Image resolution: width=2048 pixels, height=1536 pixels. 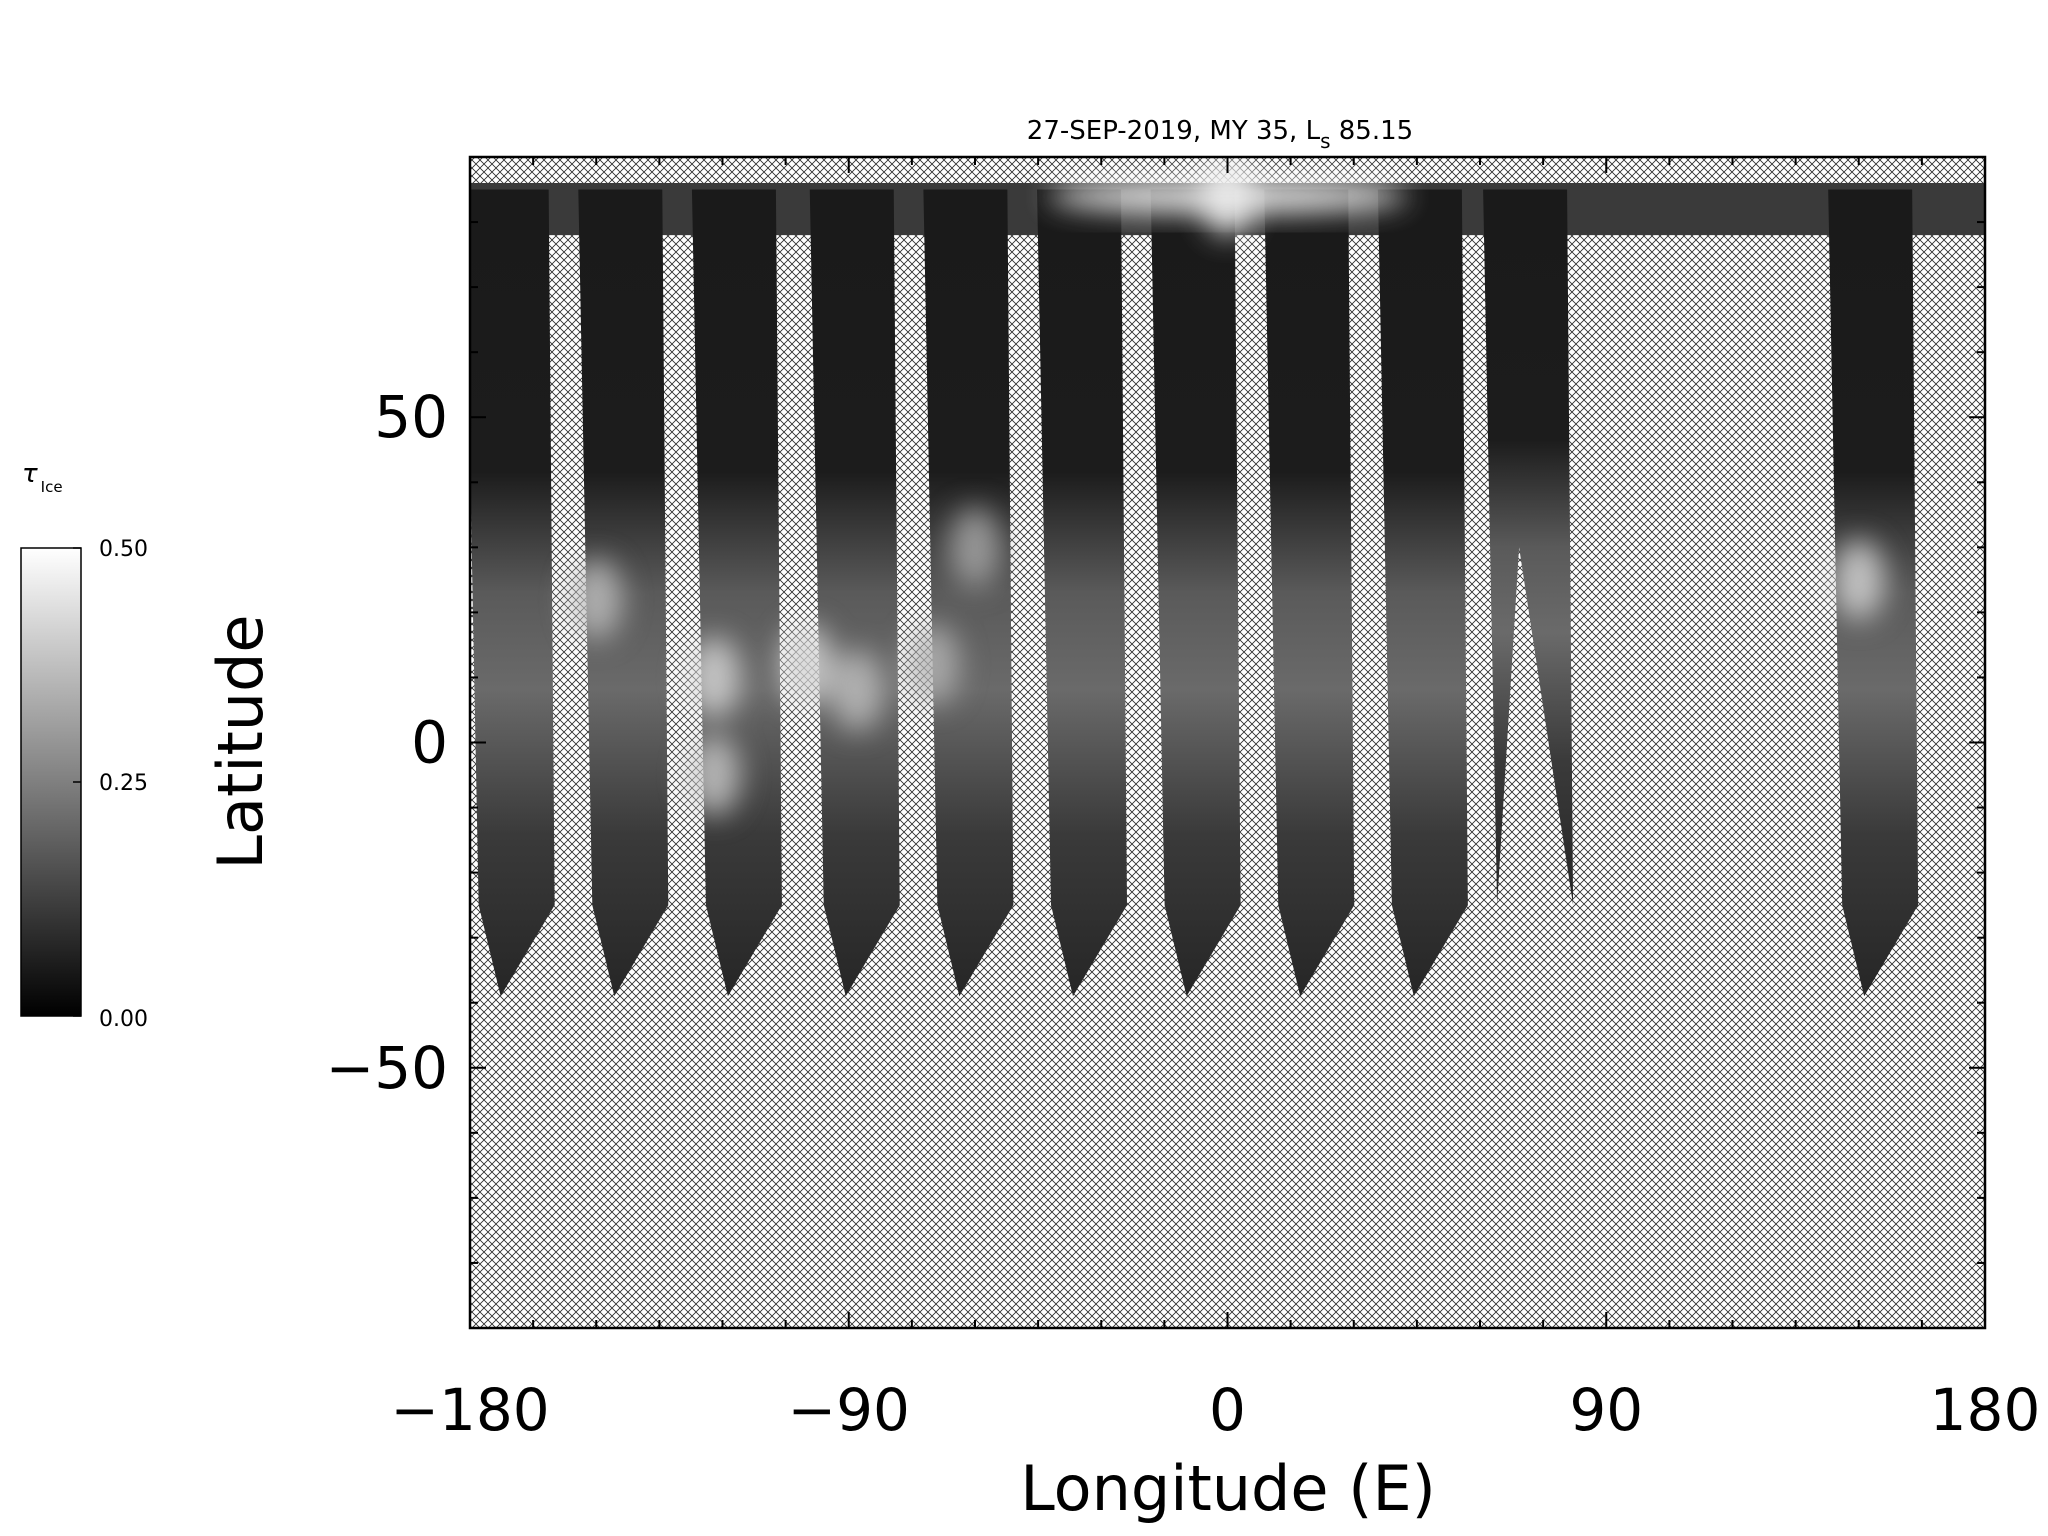 What do you see at coordinates (1228, 1488) in the screenshot?
I see `x-axis-label: Longitude (E)` at bounding box center [1228, 1488].